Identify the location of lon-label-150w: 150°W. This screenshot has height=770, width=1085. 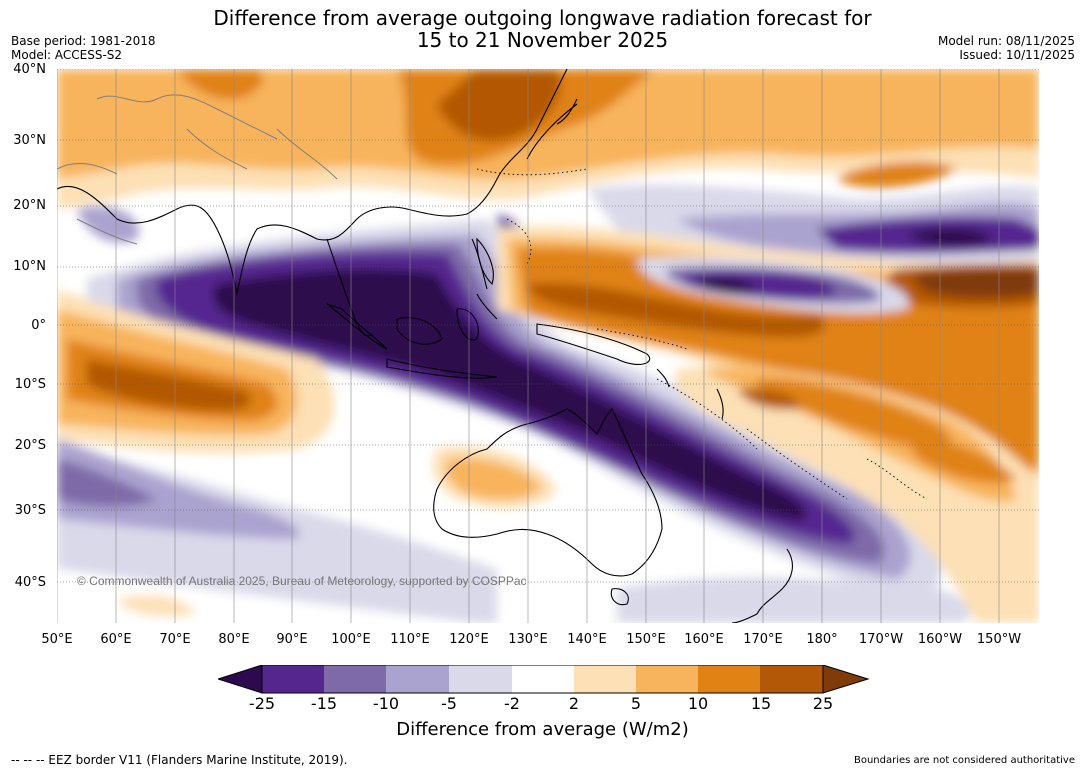
(999, 639).